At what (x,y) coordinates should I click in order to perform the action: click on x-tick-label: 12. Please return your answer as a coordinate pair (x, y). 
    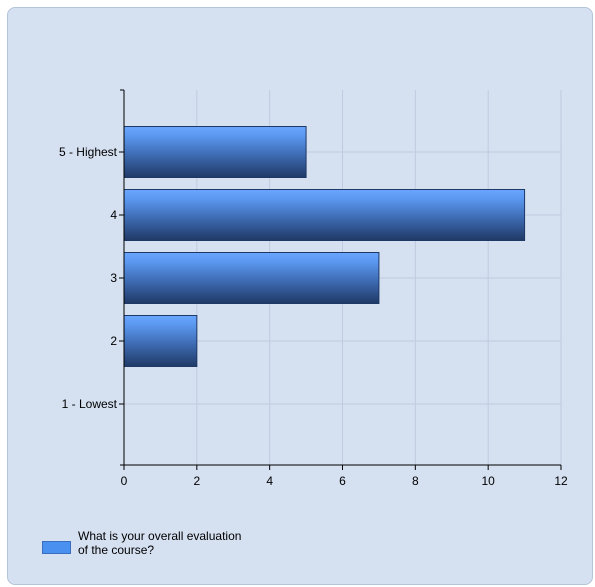
    Looking at the image, I should click on (561, 481).